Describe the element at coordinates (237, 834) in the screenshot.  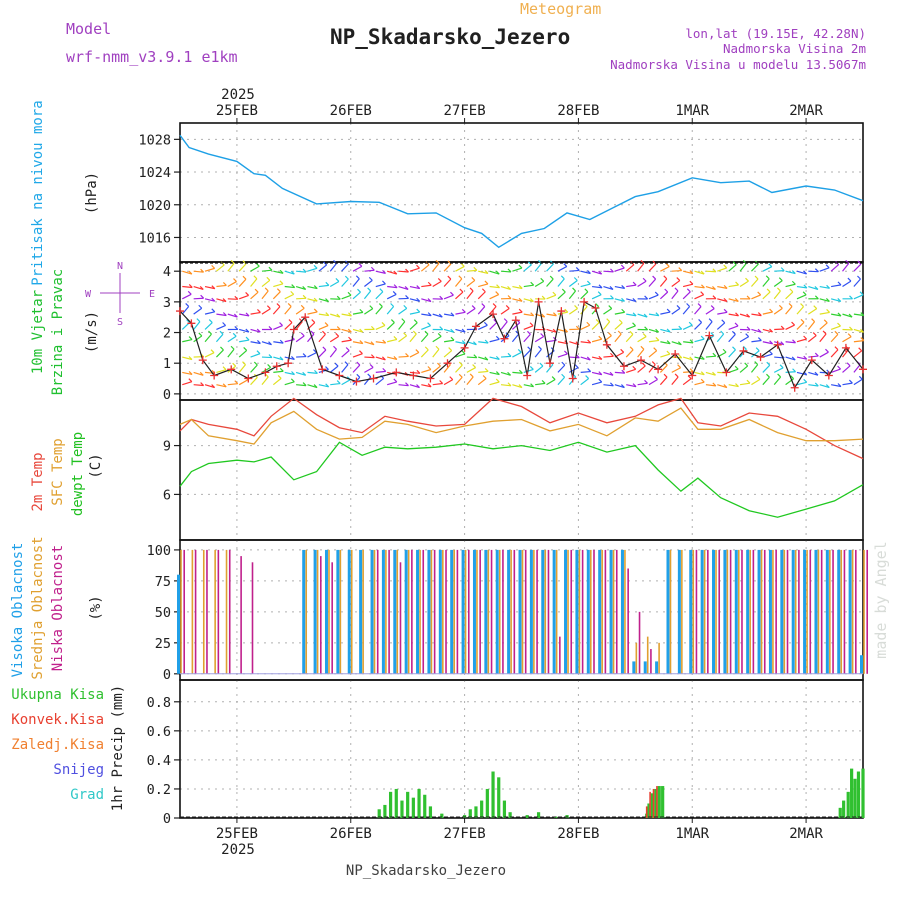
I see `day-label: 25FEB` at that location.